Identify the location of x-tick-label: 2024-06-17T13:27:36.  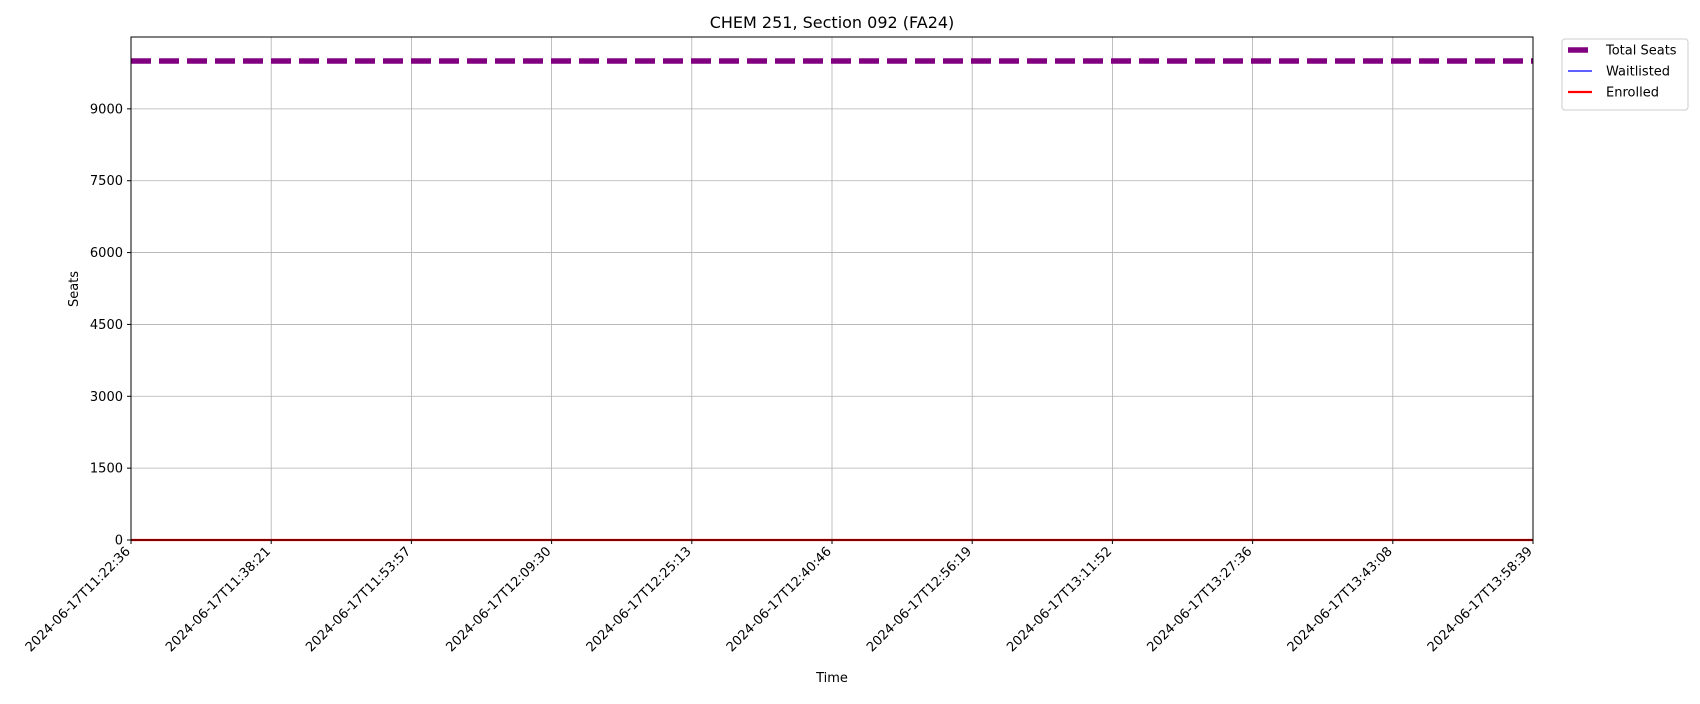
(1199, 599).